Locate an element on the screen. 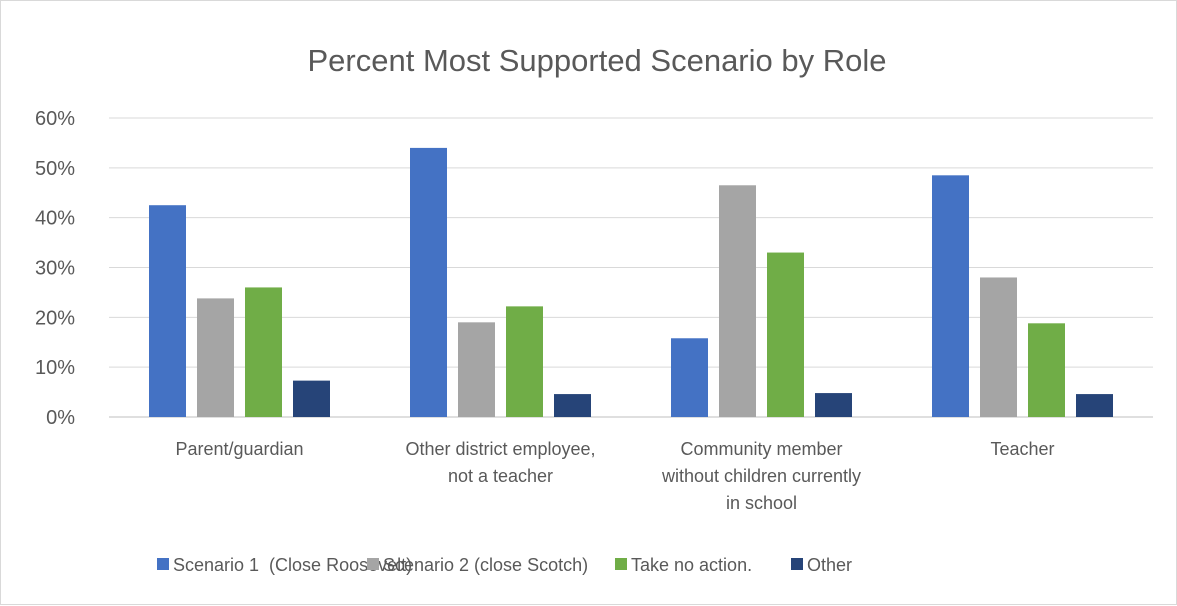 The image size is (1177, 606). y-tick-label: 30% is located at coordinates (55, 269).